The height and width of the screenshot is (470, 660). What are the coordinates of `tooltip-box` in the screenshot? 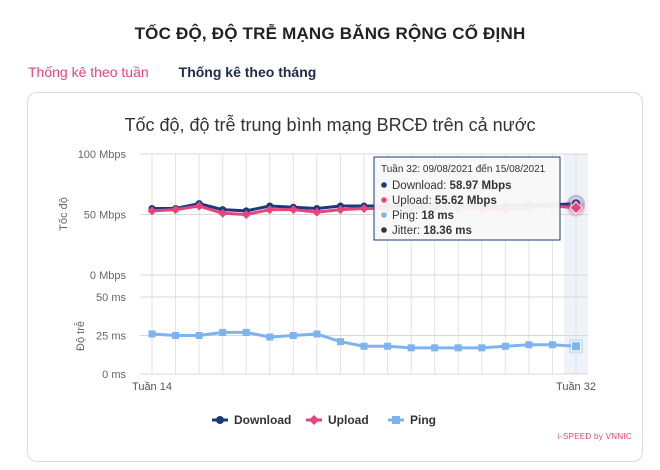 It's located at (467, 198).